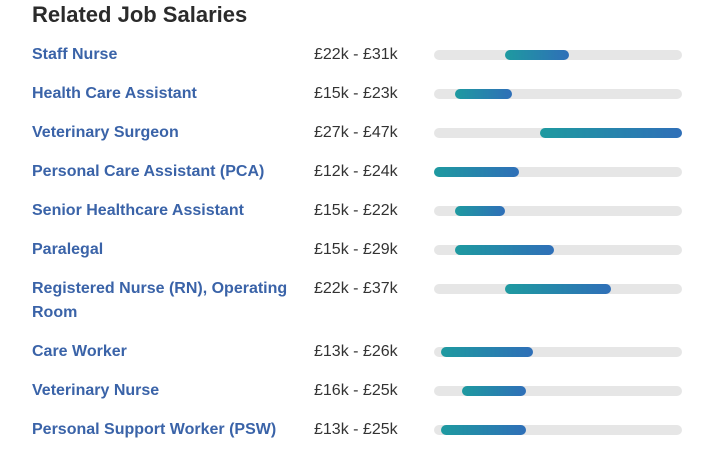  What do you see at coordinates (356, 390) in the screenshot?
I see `salary-range: £16k - £25k` at bounding box center [356, 390].